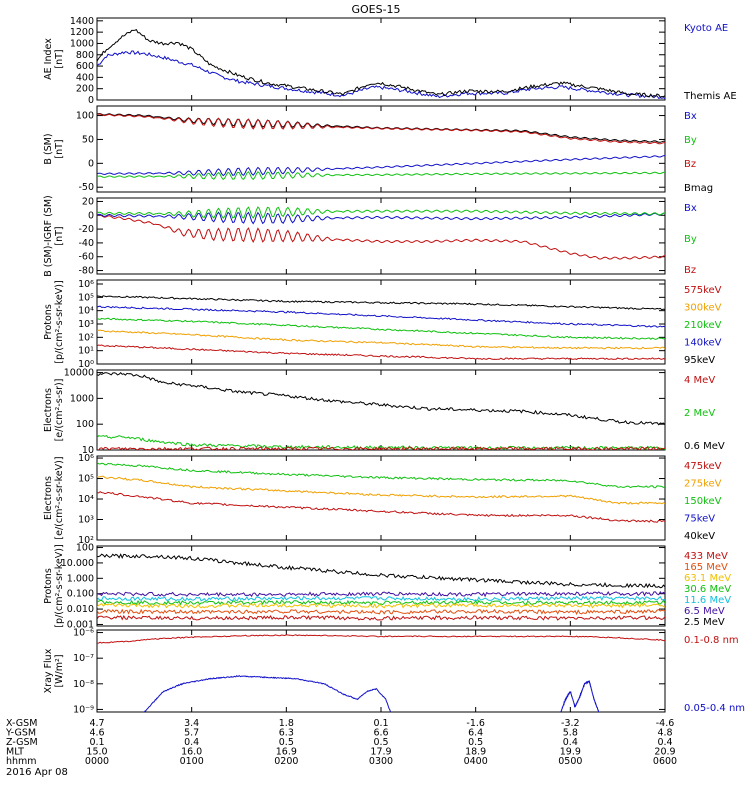  What do you see at coordinates (380, 742) in the screenshot?
I see `ephemeris-value: 0.5` at bounding box center [380, 742].